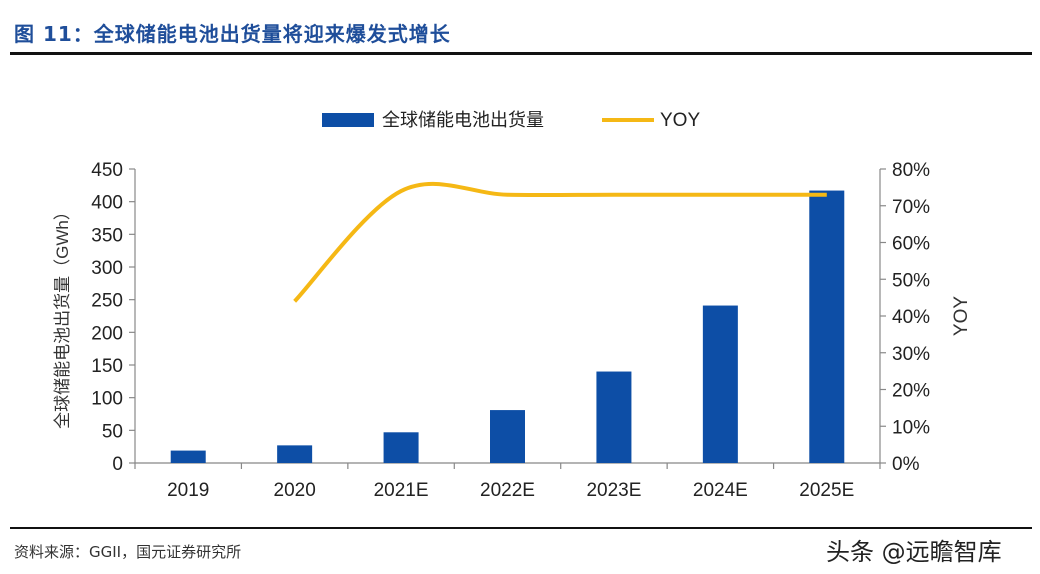 This screenshot has height=574, width=1040. I want to click on y-tick-left-label: 400, so click(107, 203).